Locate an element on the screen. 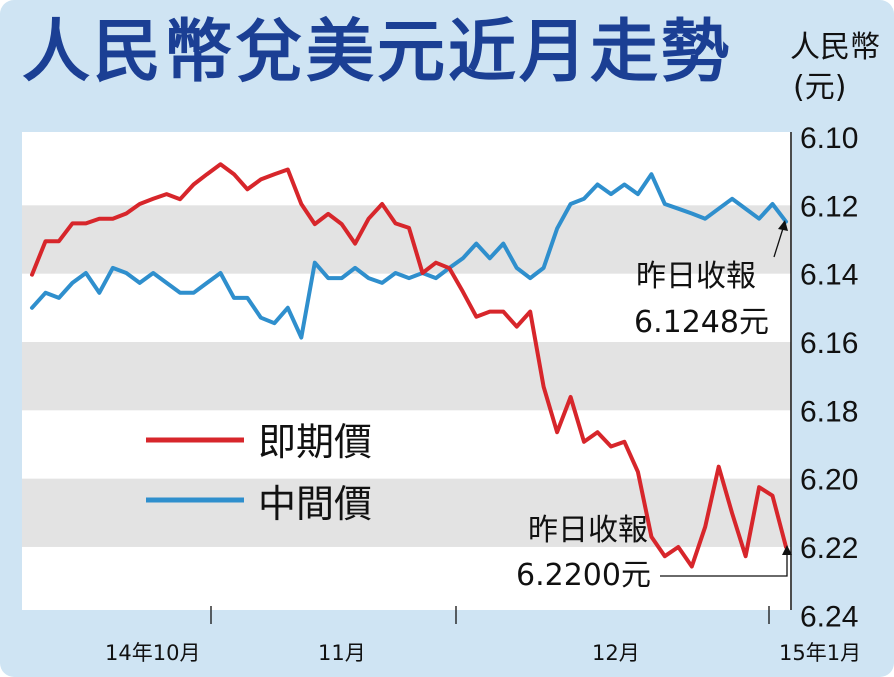 This screenshot has height=677, width=894. annotation-spot-arrowhead is located at coordinates (787, 550).